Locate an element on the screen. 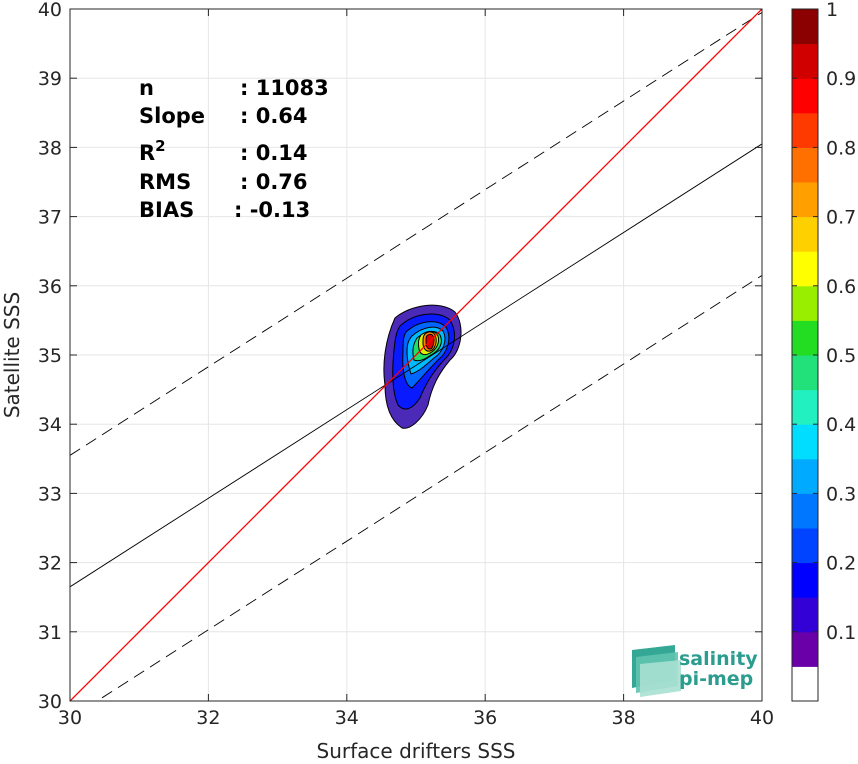 The width and height of the screenshot is (858, 764). logo-line1: salinity is located at coordinates (718, 659).